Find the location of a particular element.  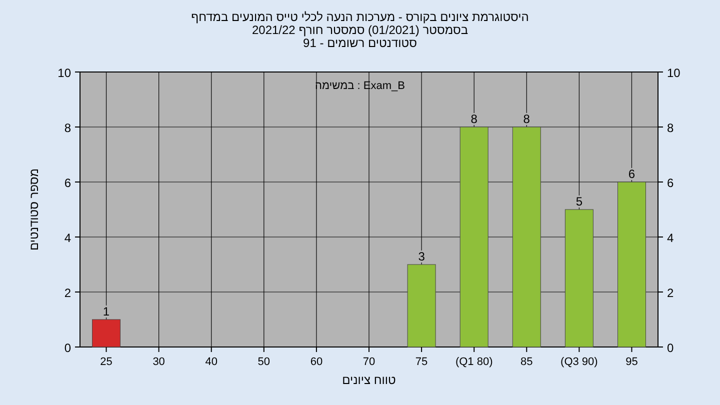

y2-tick-label: 2 is located at coordinates (670, 293).